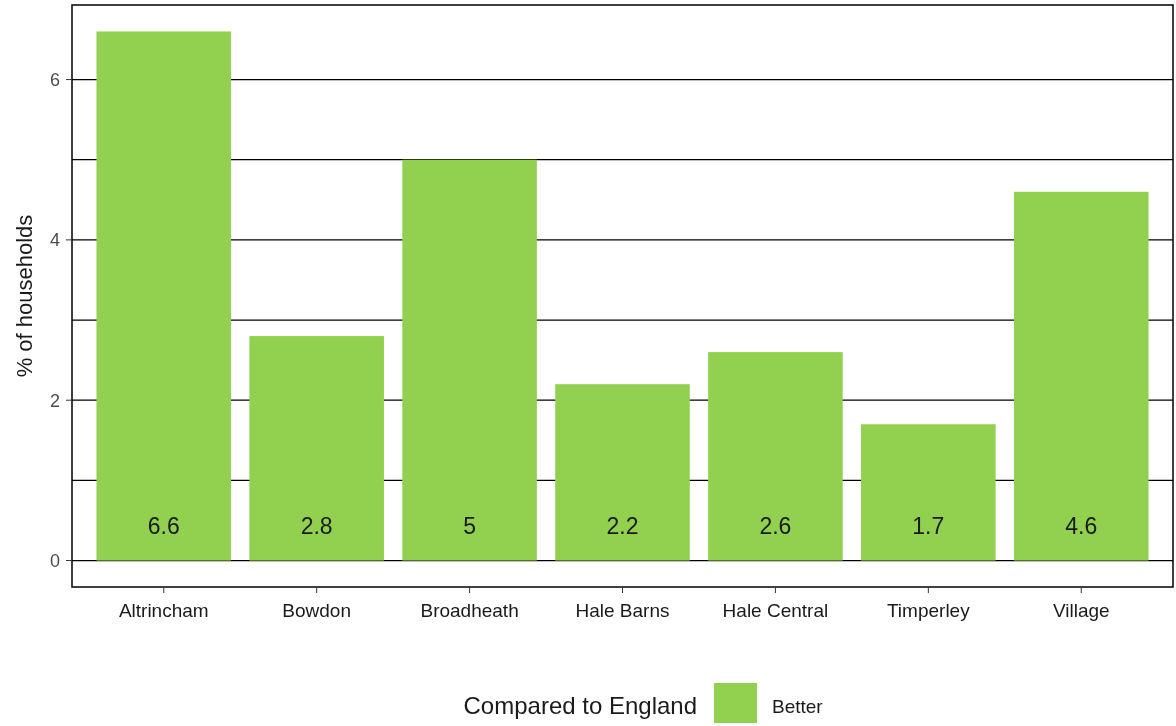 This screenshot has height=726, width=1176. I want to click on x-tick-label: Hale Barns, so click(622, 610).